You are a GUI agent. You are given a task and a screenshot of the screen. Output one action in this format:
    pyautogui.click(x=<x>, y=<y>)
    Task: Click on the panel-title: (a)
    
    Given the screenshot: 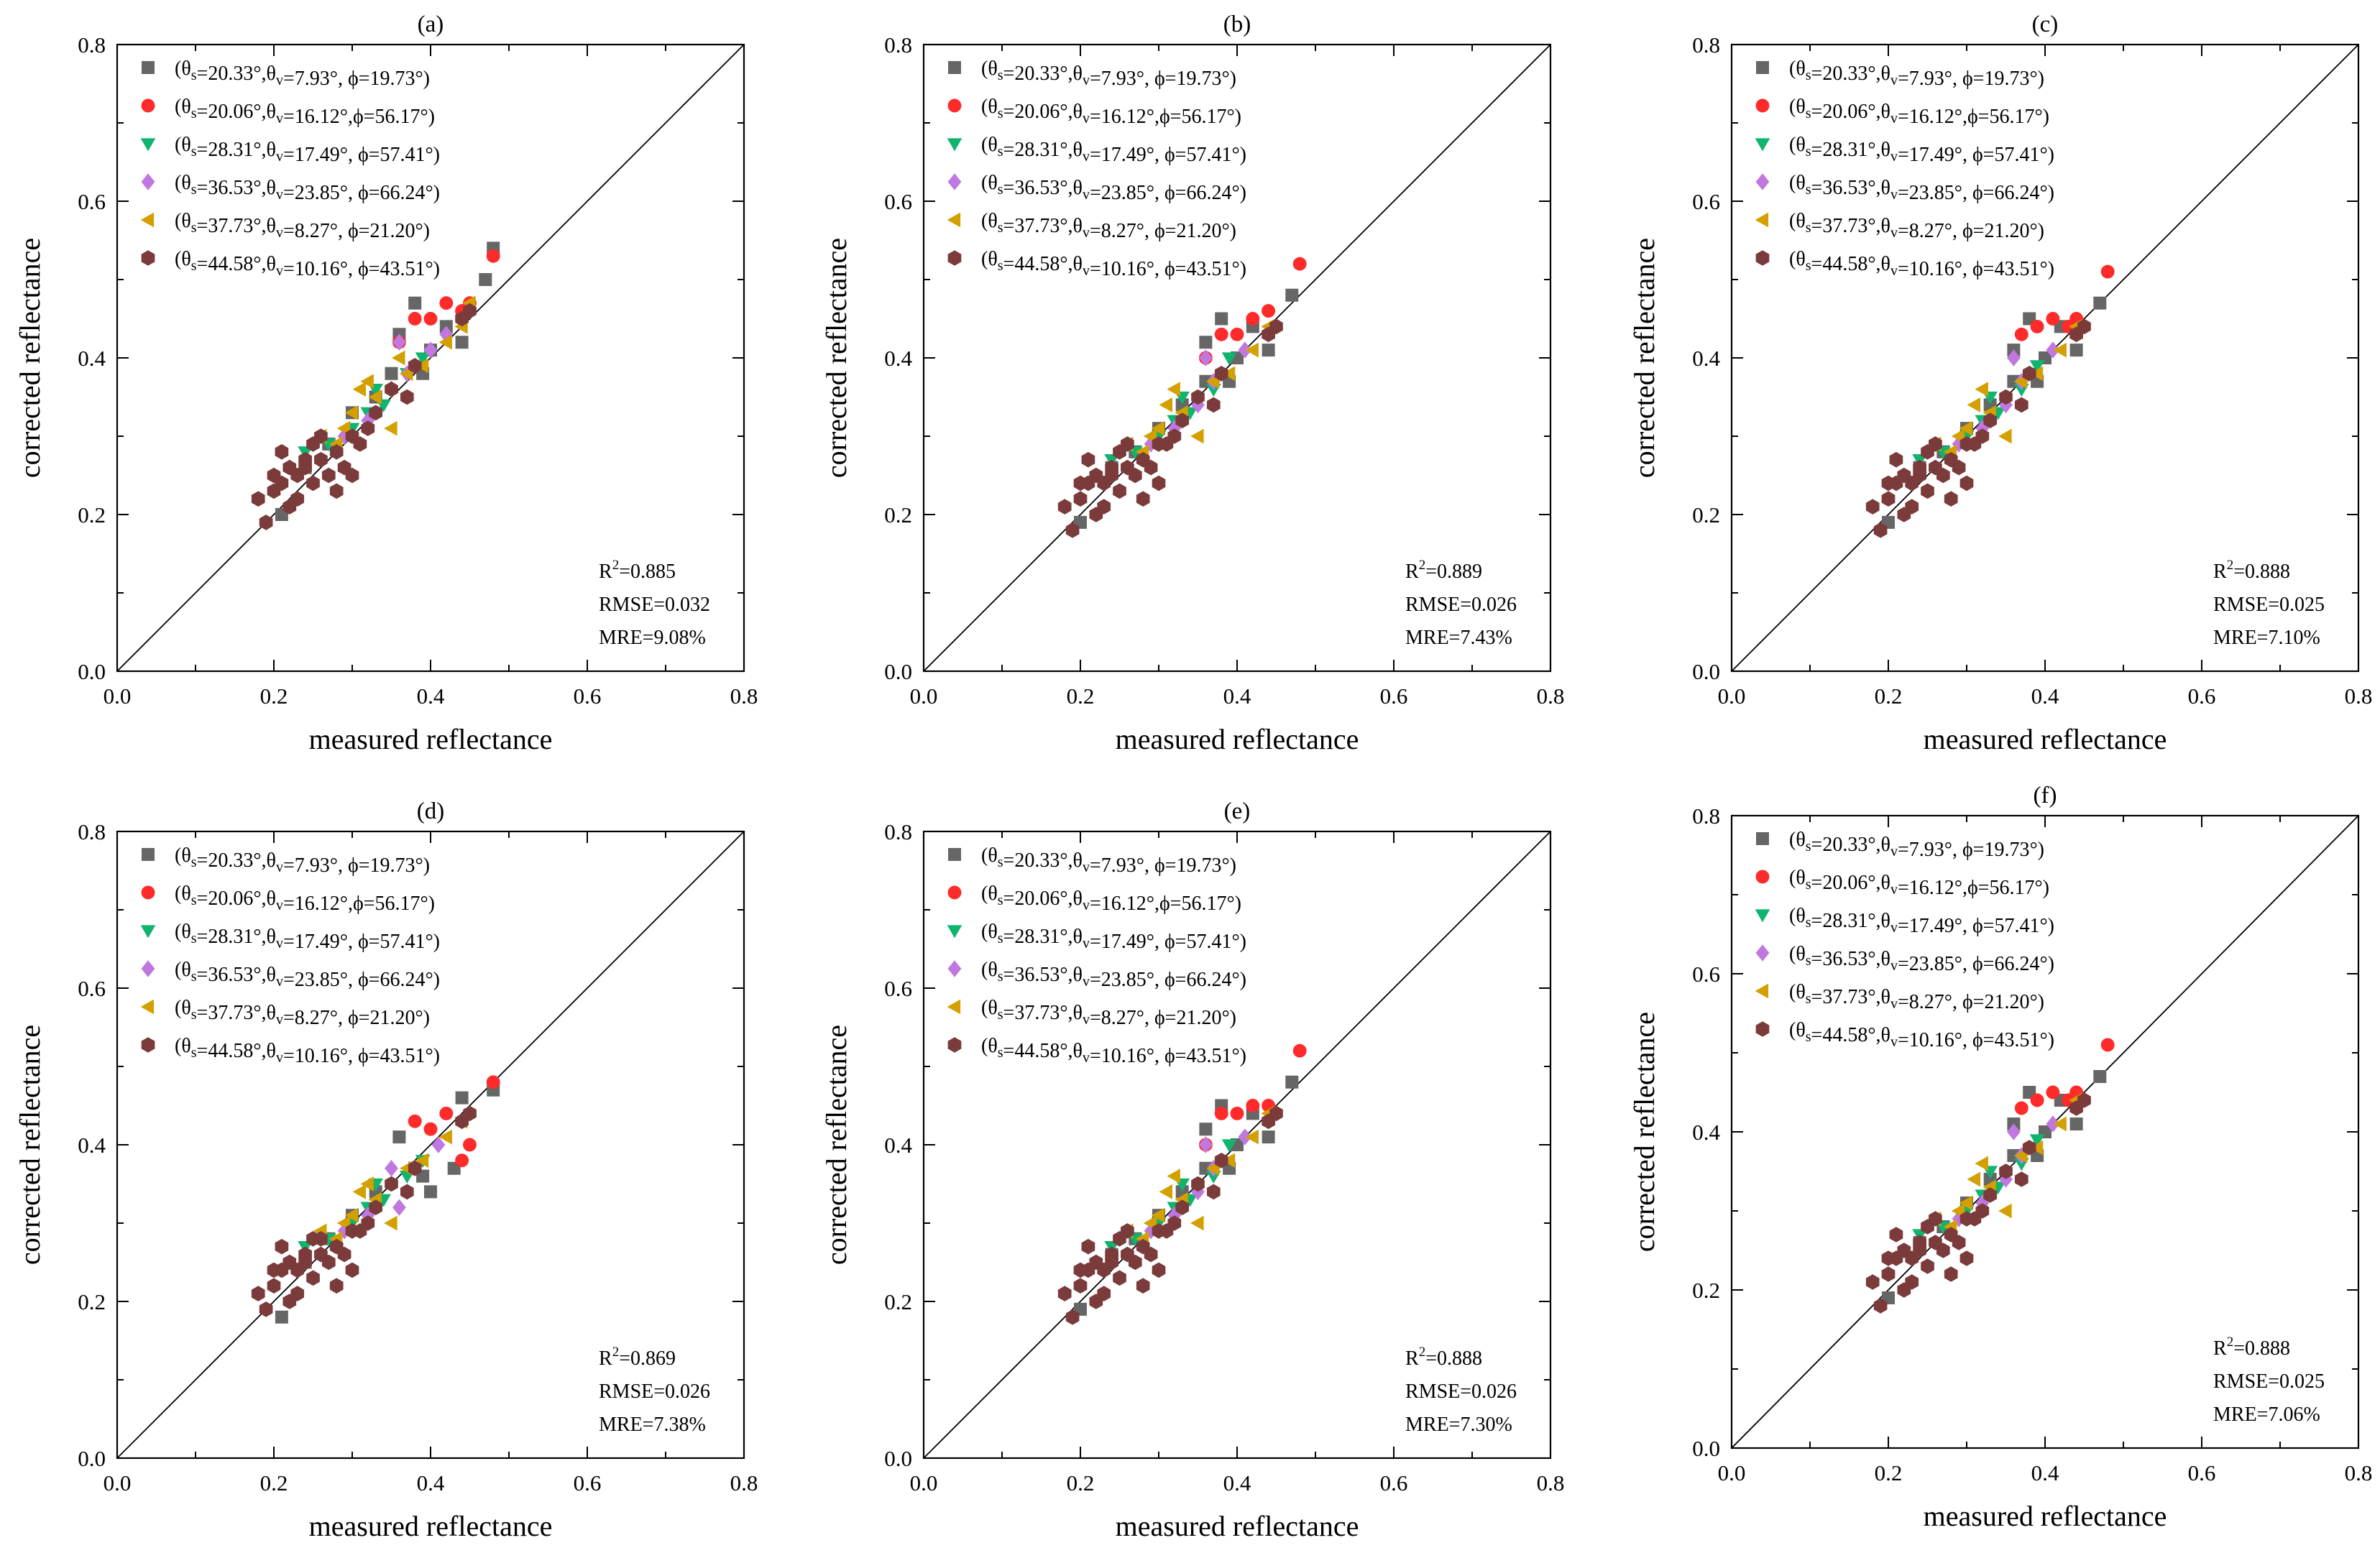 What is the action you would take?
    pyautogui.click(x=431, y=24)
    